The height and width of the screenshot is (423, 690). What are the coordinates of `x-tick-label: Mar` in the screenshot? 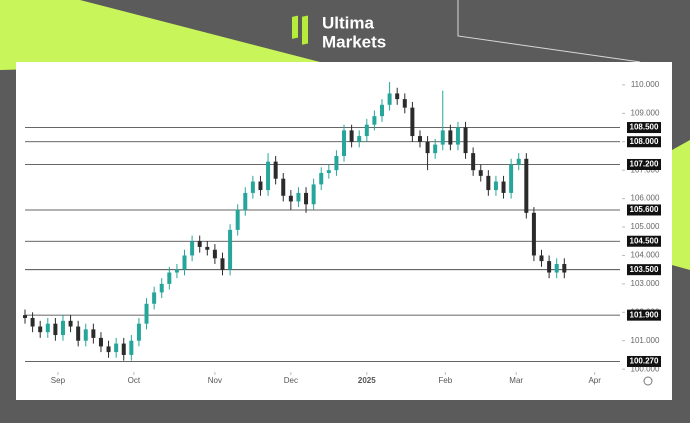 It's located at (516, 380).